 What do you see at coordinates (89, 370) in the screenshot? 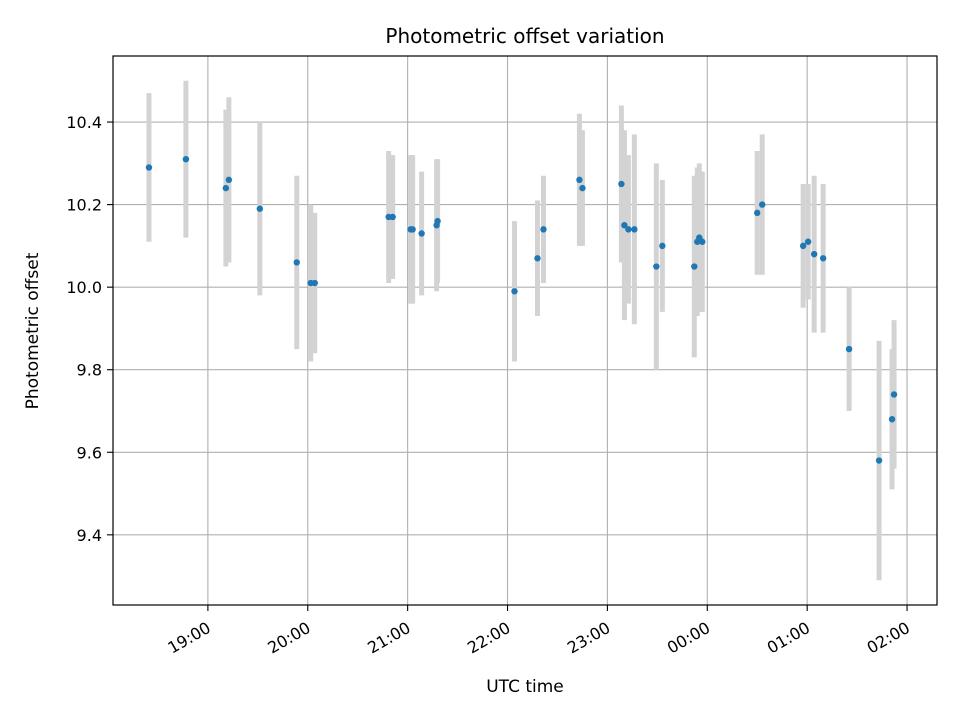
I see `y-tick-label: 9.8` at bounding box center [89, 370].